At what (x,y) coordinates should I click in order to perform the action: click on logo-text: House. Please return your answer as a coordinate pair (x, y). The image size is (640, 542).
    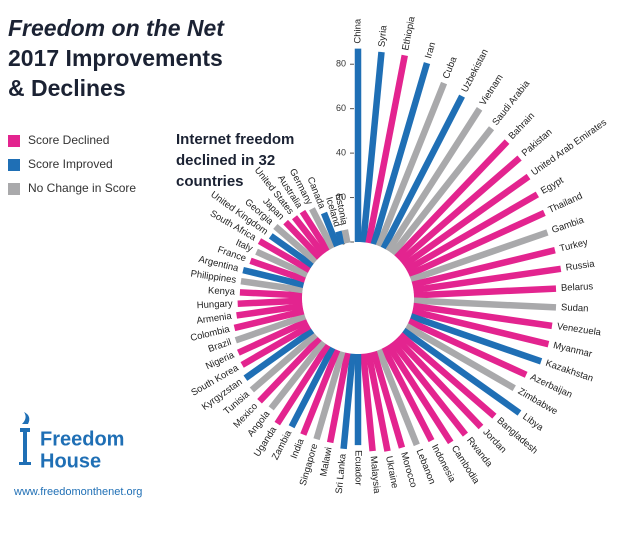
    Looking at the image, I should click on (70, 461).